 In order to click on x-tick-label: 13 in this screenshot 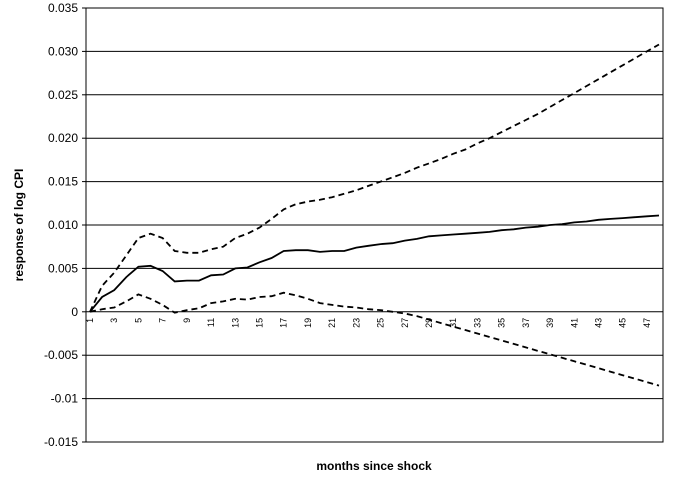, I will do `click(235, 323)`.